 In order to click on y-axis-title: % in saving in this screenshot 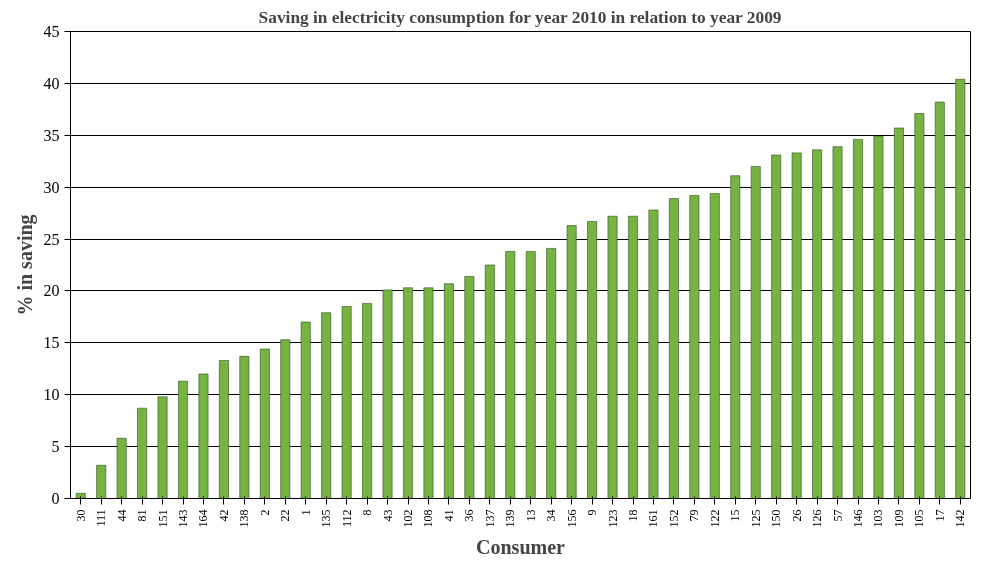, I will do `click(25, 265)`.